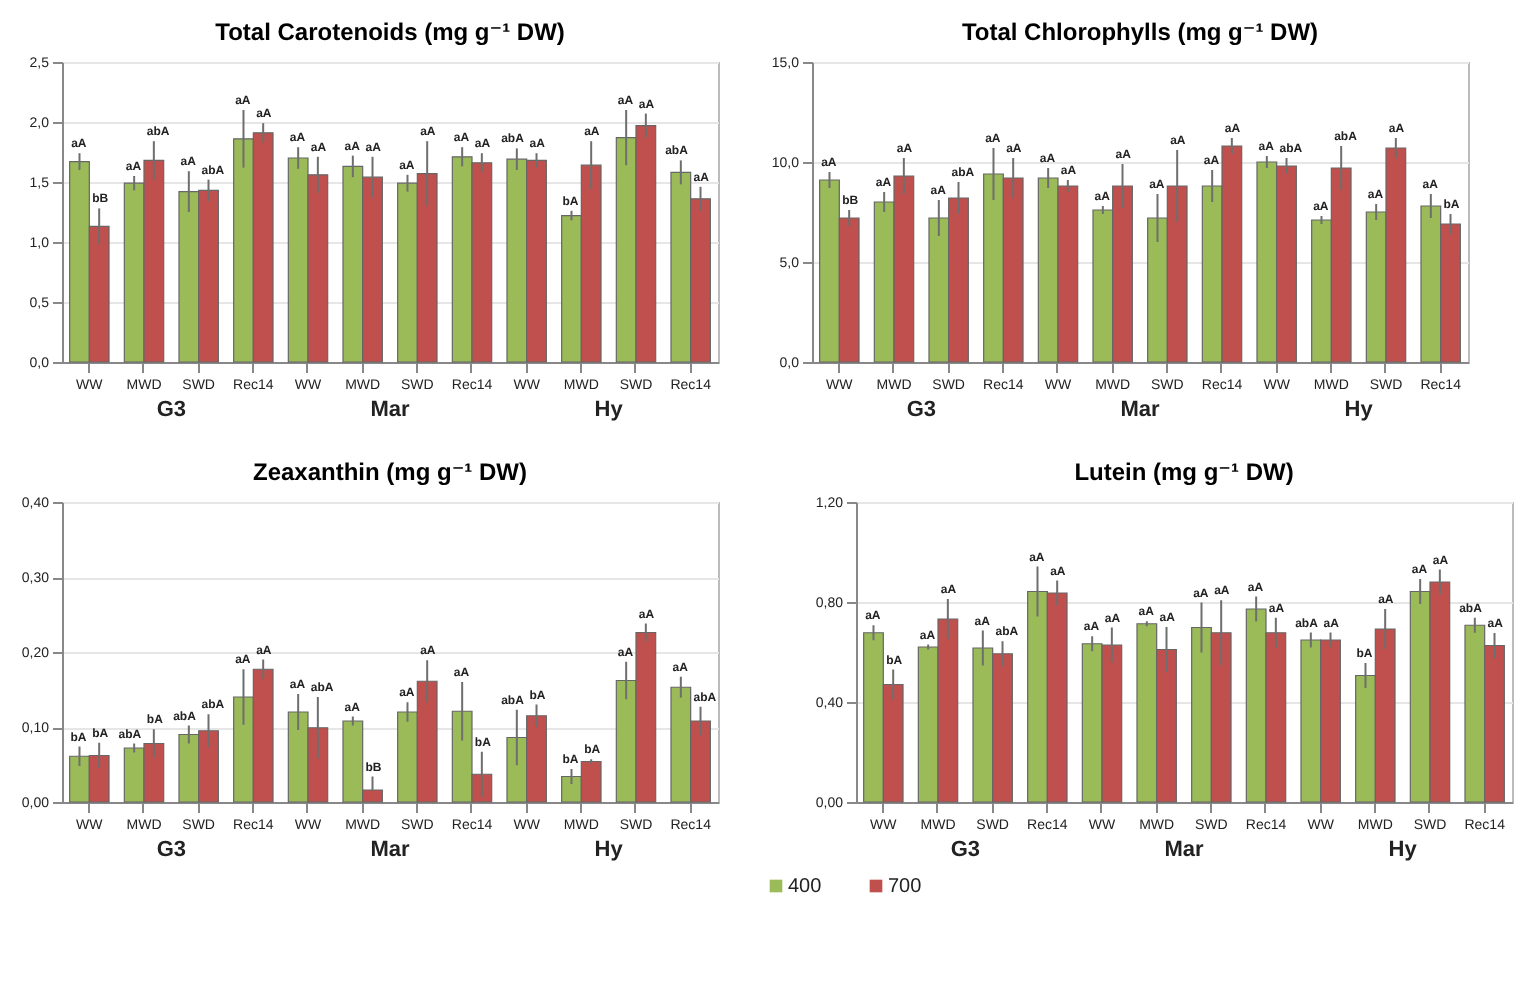 This screenshot has width=1538, height=996. What do you see at coordinates (390, 472) in the screenshot?
I see `chart-title: Zeaxanthin (mg g⁻¹ DW)` at bounding box center [390, 472].